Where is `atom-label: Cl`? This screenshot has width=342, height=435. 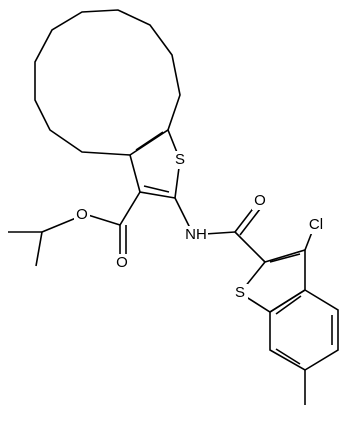 atom-label: Cl is located at coordinates (316, 224).